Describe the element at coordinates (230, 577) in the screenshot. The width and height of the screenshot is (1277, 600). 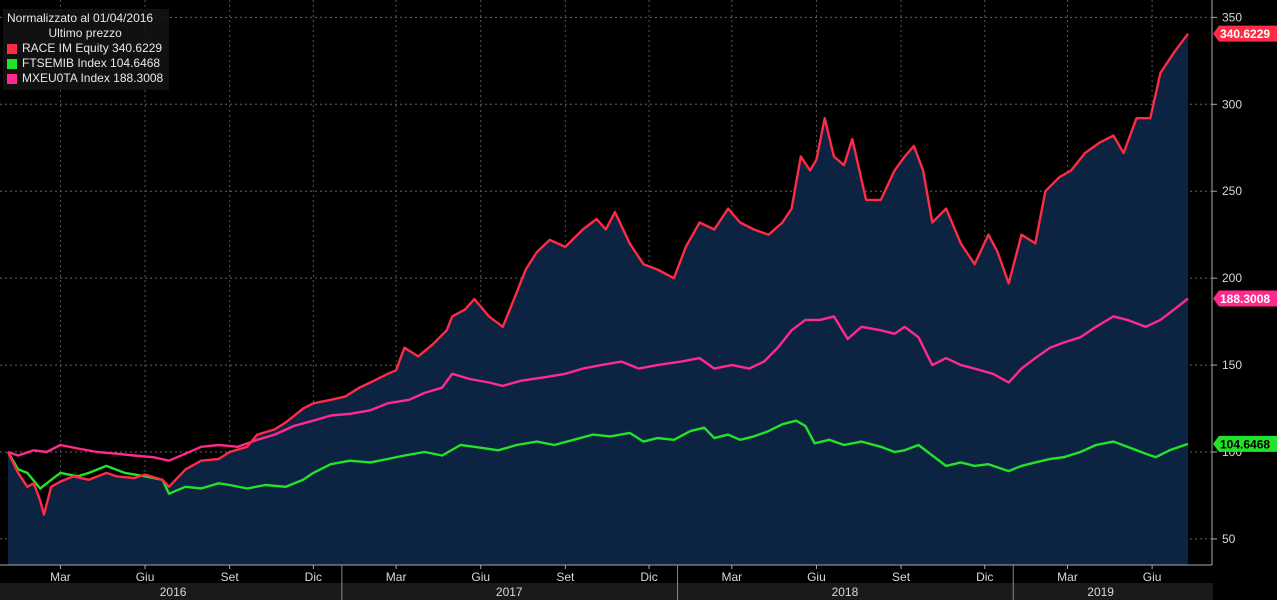
I see `x-tick-label-2: Set` at that location.